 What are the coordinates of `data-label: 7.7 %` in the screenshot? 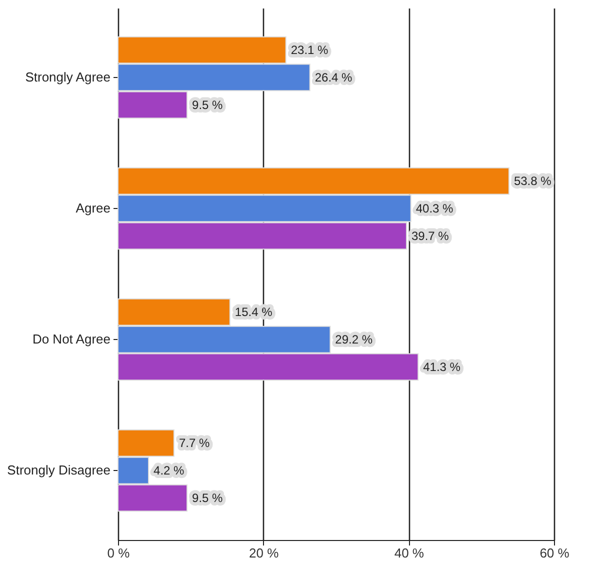 It's located at (194, 443).